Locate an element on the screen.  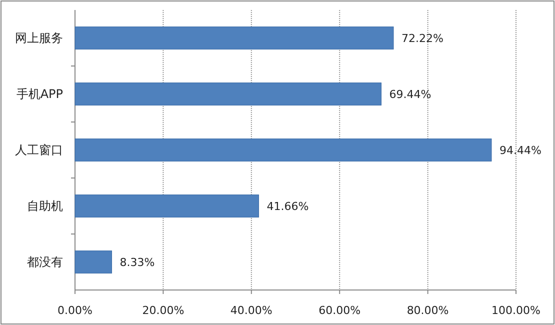
data-label: 94.44% is located at coordinates (520, 150).